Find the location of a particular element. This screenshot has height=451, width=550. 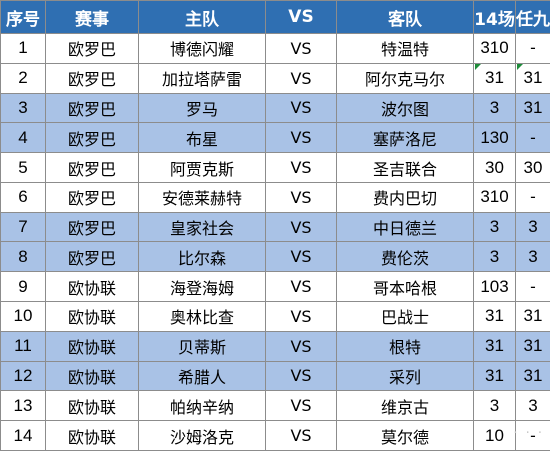

watermark: · · · is located at coordinates (528, 433).